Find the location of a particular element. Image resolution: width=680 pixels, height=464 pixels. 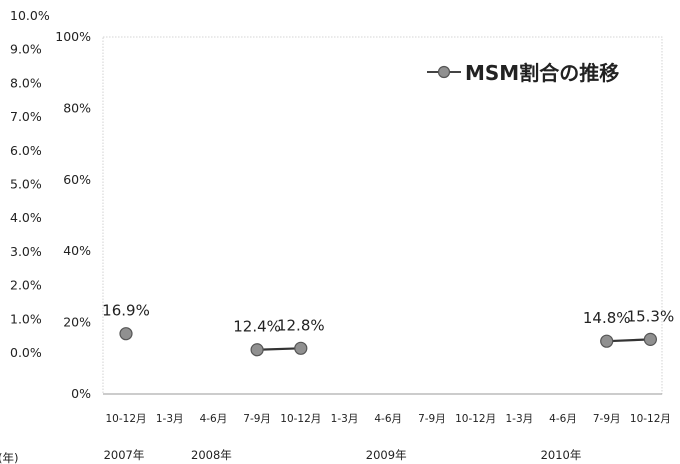

year-label: 2009年 is located at coordinates (386, 455).